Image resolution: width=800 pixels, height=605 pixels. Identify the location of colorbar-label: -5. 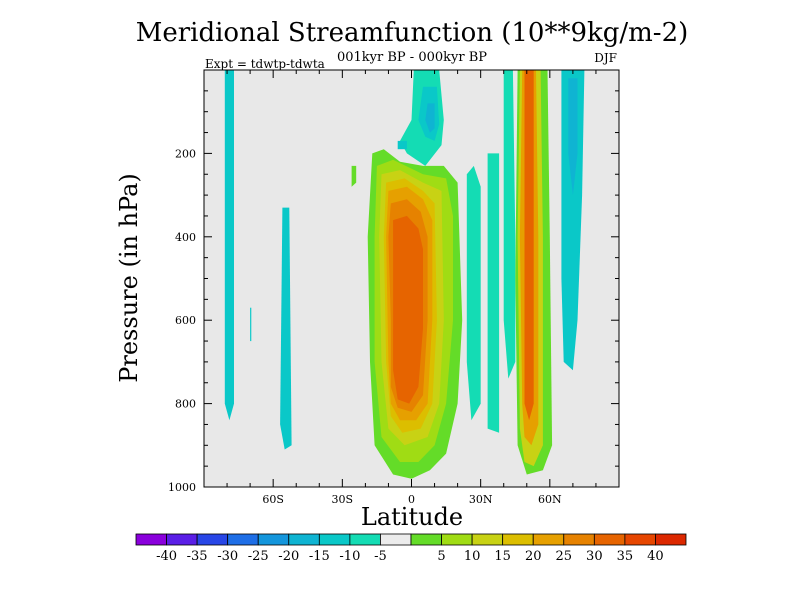
(380, 556).